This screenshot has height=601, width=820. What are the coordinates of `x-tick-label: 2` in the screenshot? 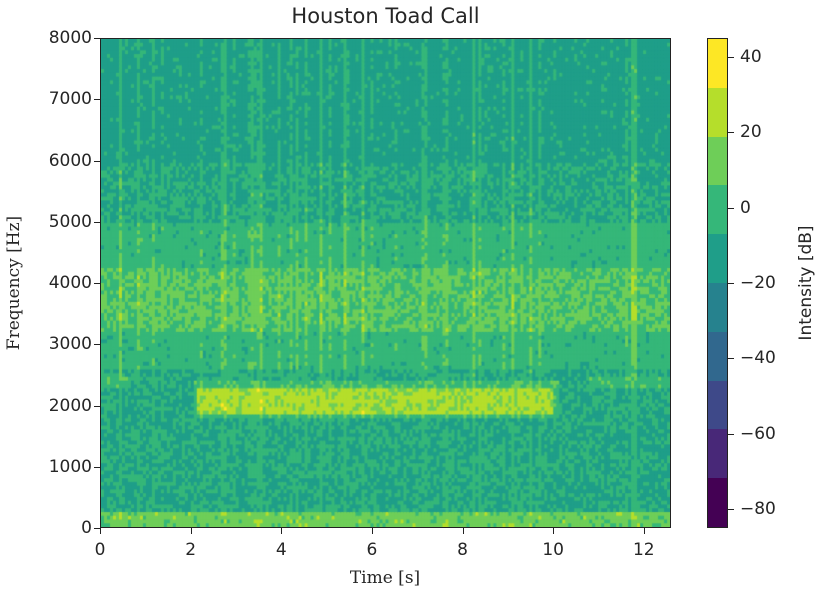 It's located at (191, 550).